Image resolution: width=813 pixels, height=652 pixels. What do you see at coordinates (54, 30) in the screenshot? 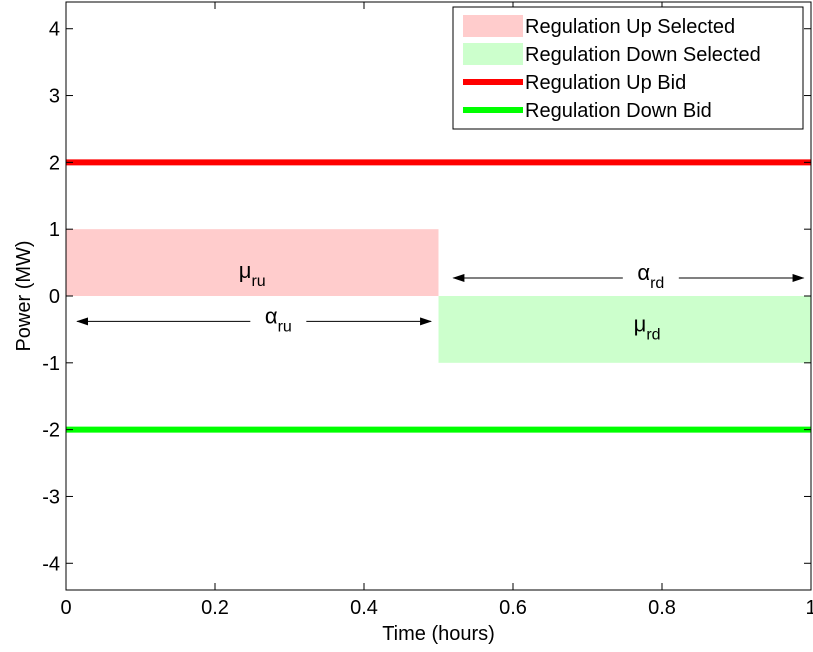
I see `y-tick-label: 4` at bounding box center [54, 30].